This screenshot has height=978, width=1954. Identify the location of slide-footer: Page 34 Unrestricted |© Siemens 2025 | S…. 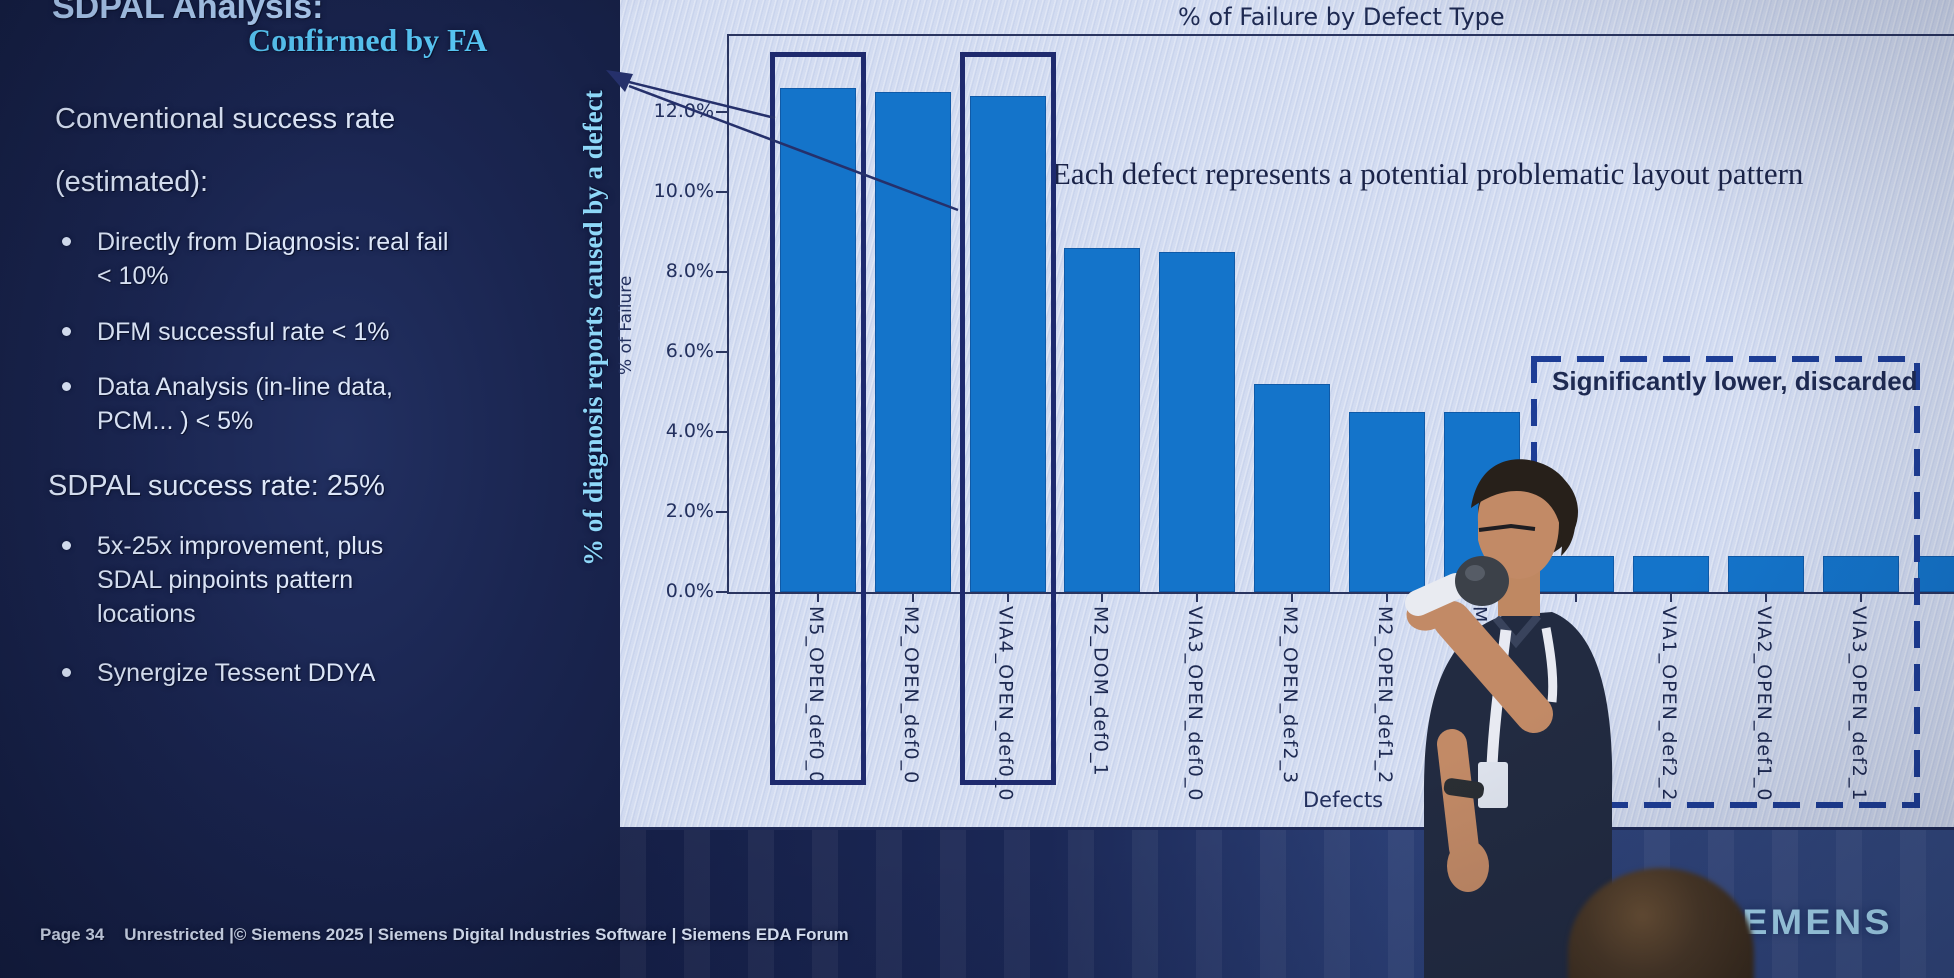
(444, 935).